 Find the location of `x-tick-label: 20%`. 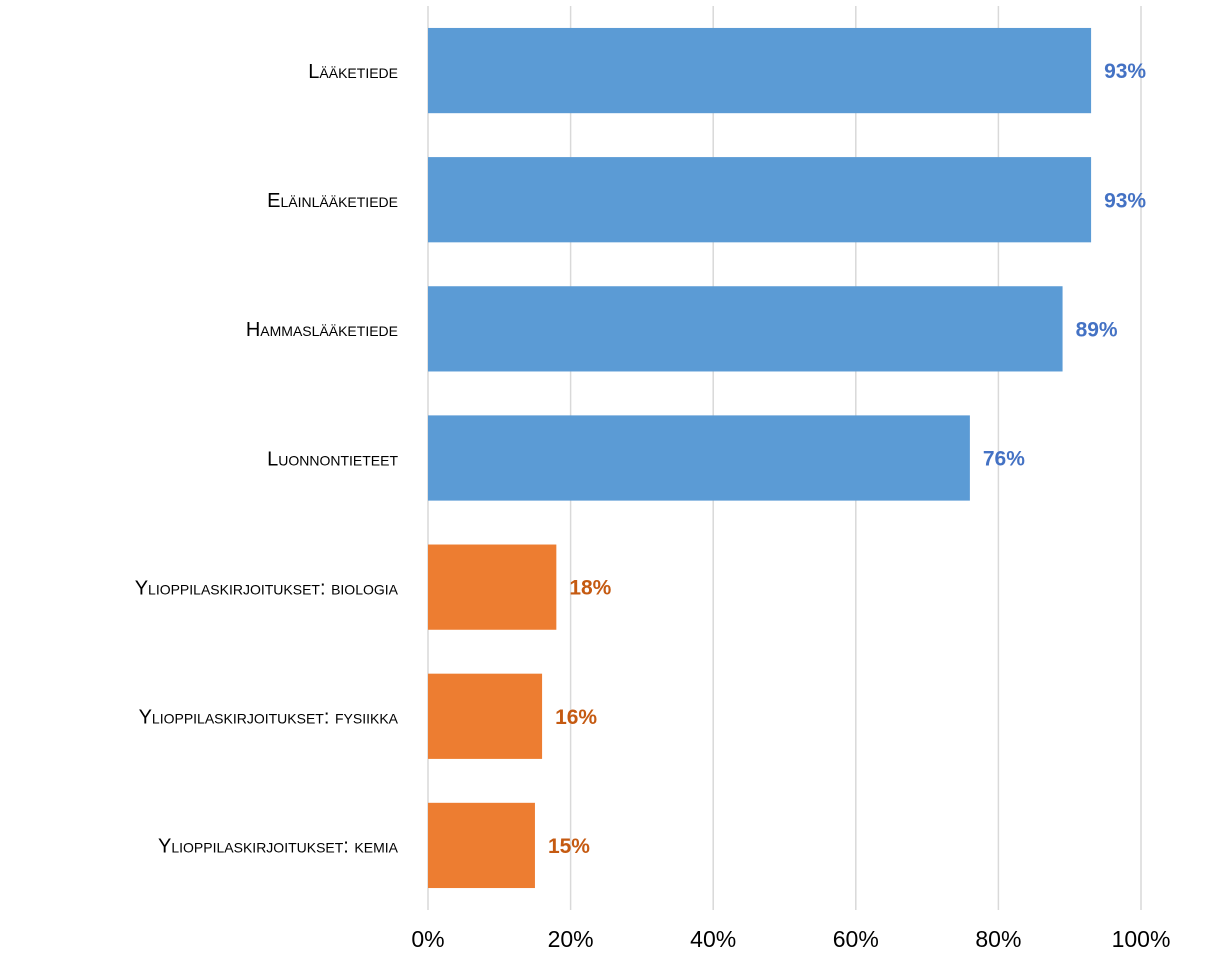

x-tick-label: 20% is located at coordinates (571, 939).